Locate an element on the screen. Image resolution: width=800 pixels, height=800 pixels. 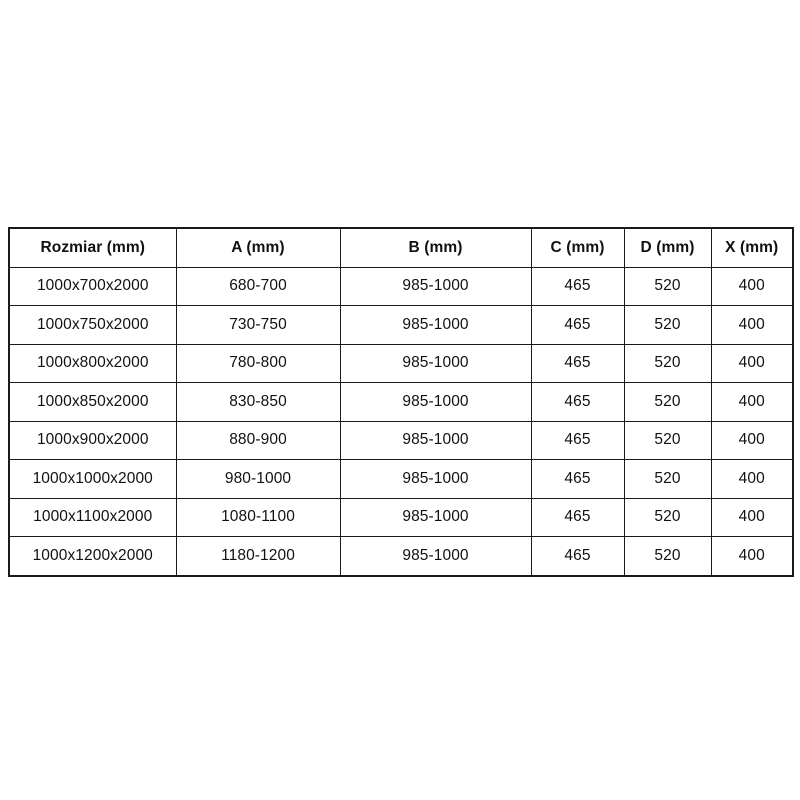
cell-a: 680-700 is located at coordinates (258, 286).